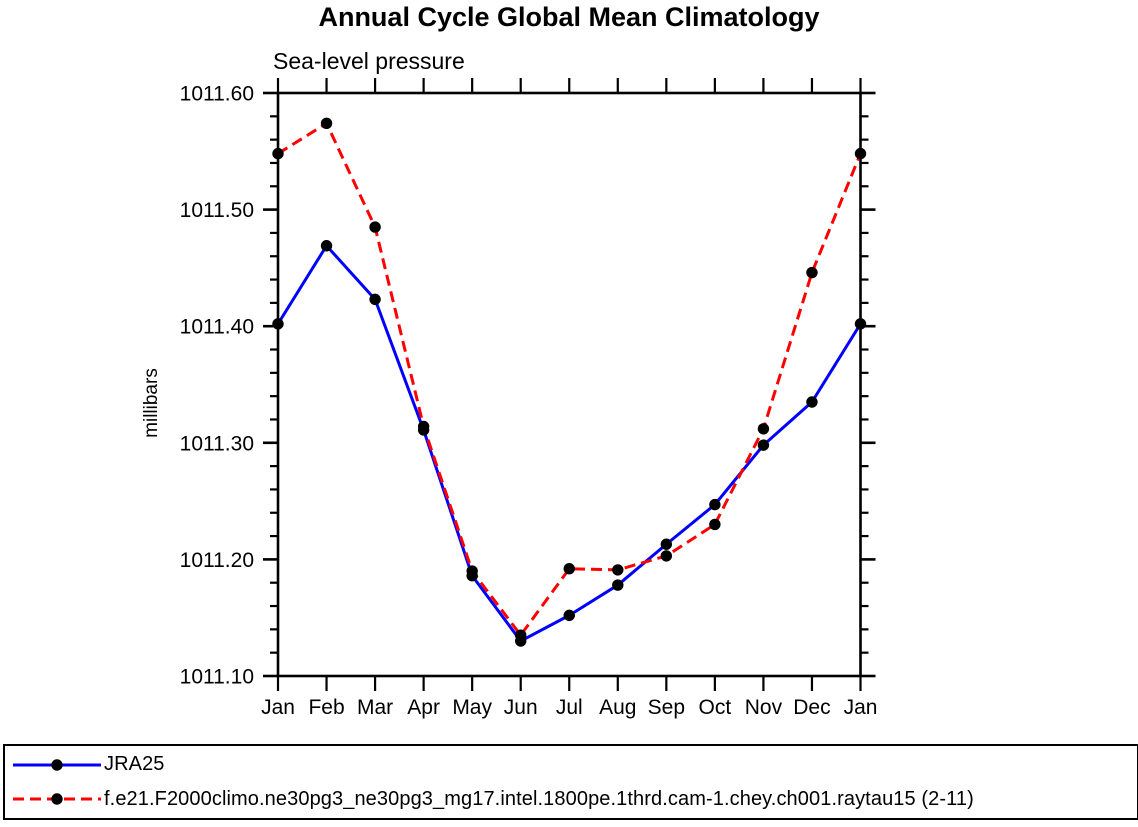  Describe the element at coordinates (217, 677) in the screenshot. I see `y-tick-label: 1011.10` at that location.